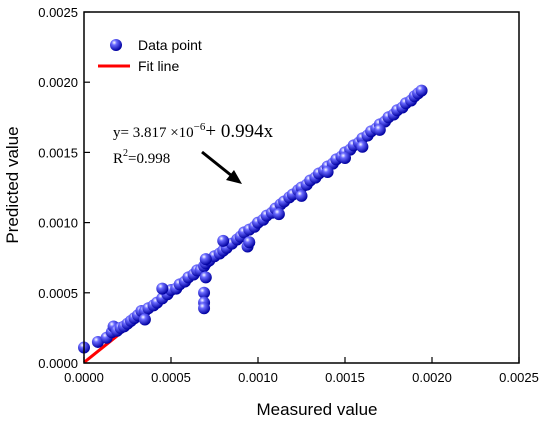  Describe the element at coordinates (58, 12) in the screenshot. I see `y-tick-label: 0.0025` at that location.